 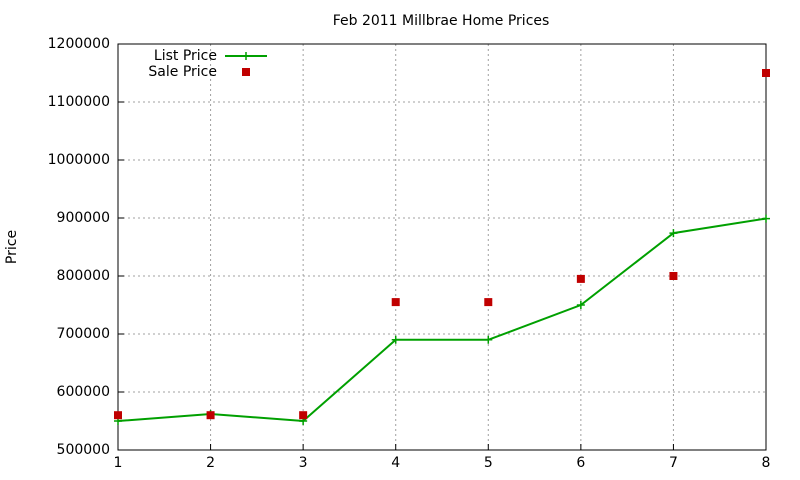 What do you see at coordinates (210, 463) in the screenshot?
I see `x-tick-label: 2` at bounding box center [210, 463].